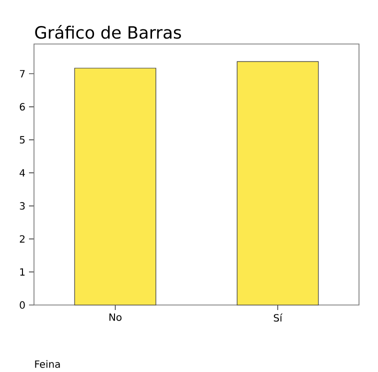 This screenshot has height=372, width=378. What do you see at coordinates (108, 32) in the screenshot?
I see `chart-title: Gráfico de Barras` at bounding box center [108, 32].